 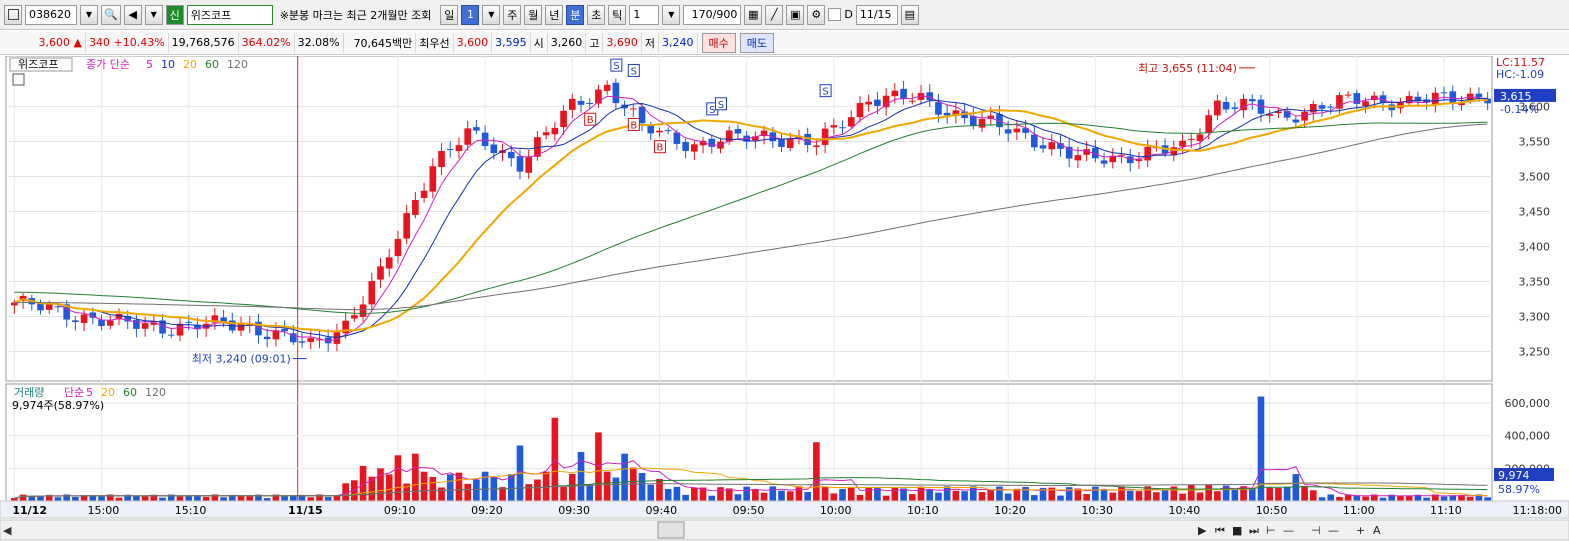 I want to click on calendar-icon: ▤, so click(x=909, y=14).